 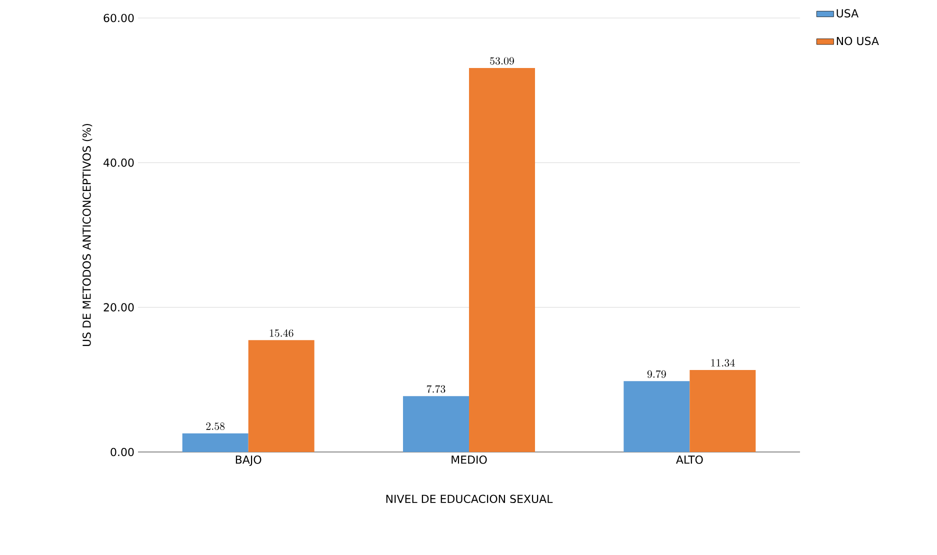 What do you see at coordinates (119, 307) in the screenshot?
I see `y-tick-label: 20.00` at bounding box center [119, 307].